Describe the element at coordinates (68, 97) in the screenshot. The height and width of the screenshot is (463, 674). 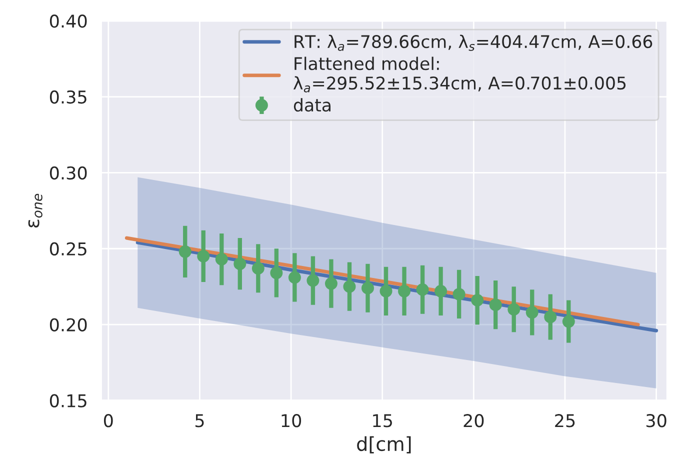
I see `y-tick-label: 0.35` at that location.